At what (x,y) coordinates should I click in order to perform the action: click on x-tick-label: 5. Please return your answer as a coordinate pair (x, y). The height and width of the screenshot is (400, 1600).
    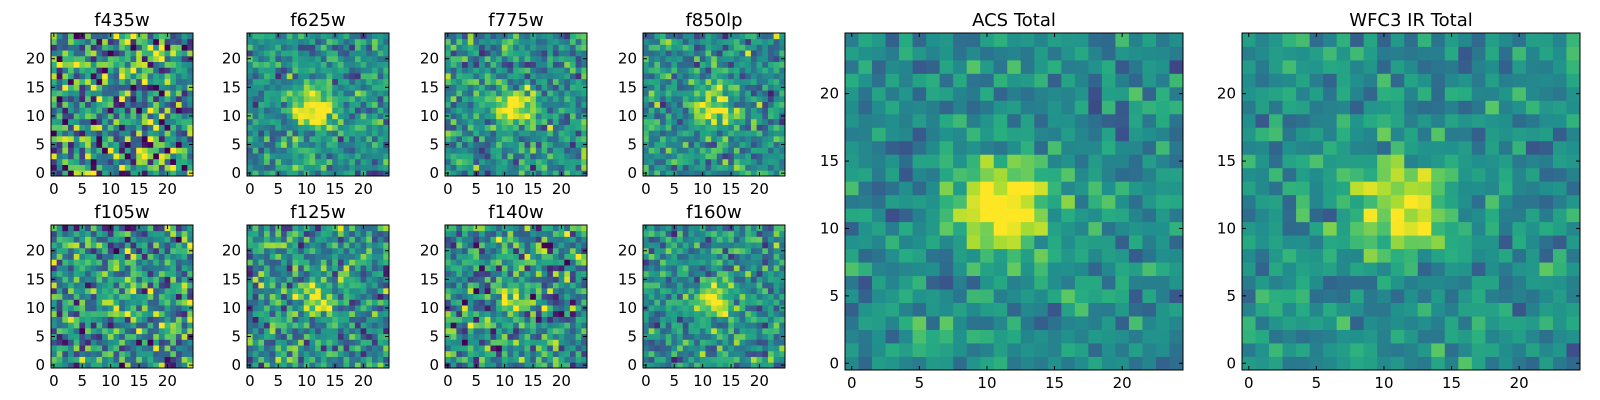
    Looking at the image, I should click on (82, 189).